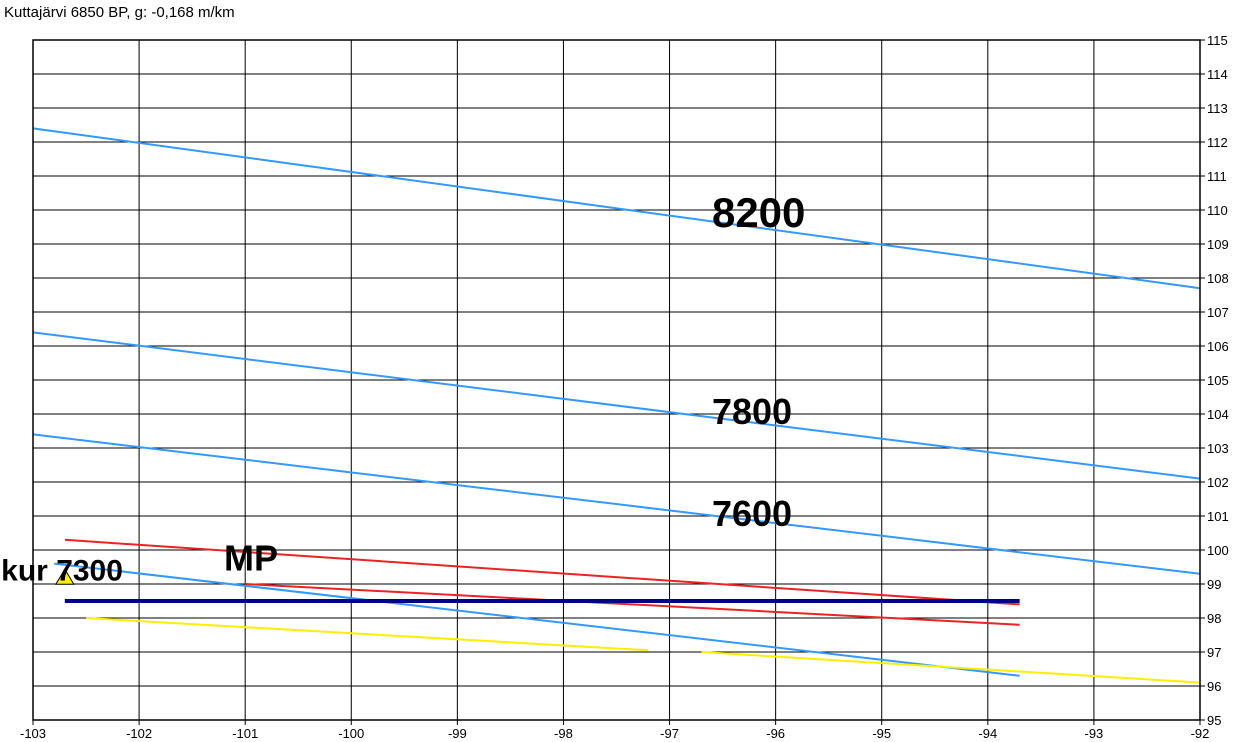  What do you see at coordinates (1218, 278) in the screenshot?
I see `y-tick-label: 108` at bounding box center [1218, 278].